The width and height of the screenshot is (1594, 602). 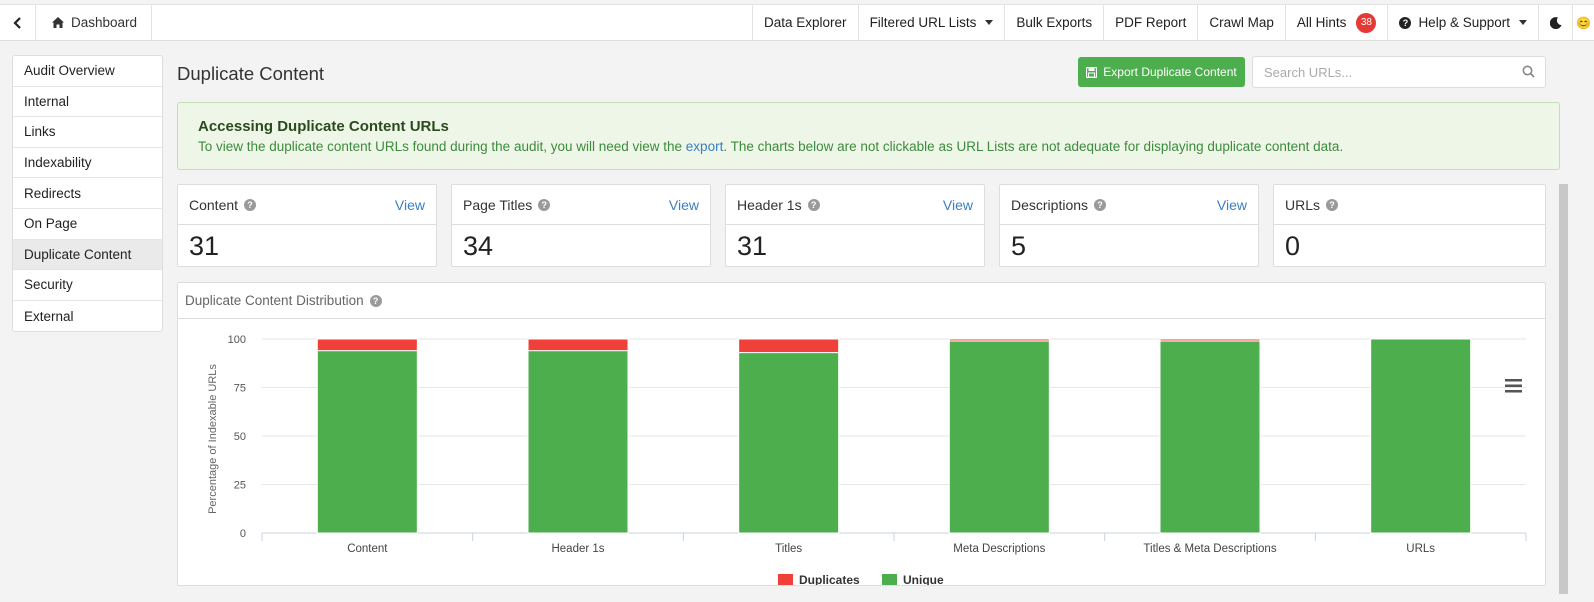 I want to click on avatar: 😊, so click(x=1583, y=22).